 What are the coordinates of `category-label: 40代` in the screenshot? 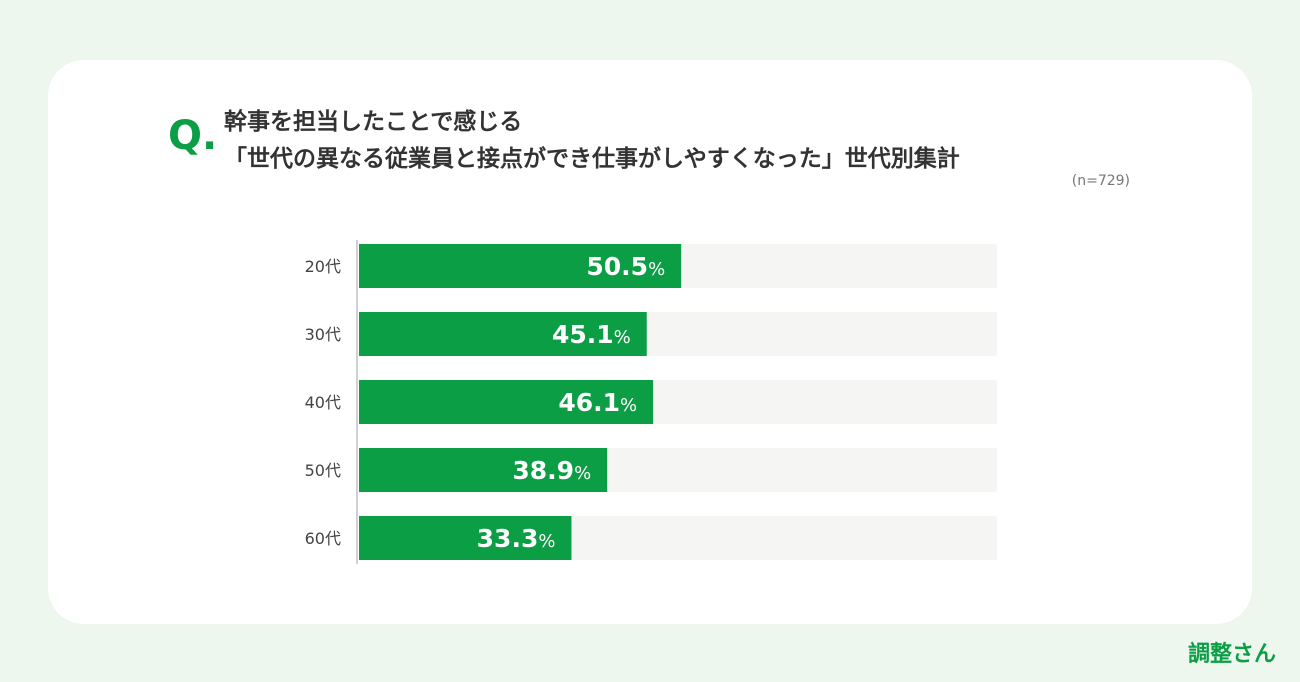 It's located at (323, 402).